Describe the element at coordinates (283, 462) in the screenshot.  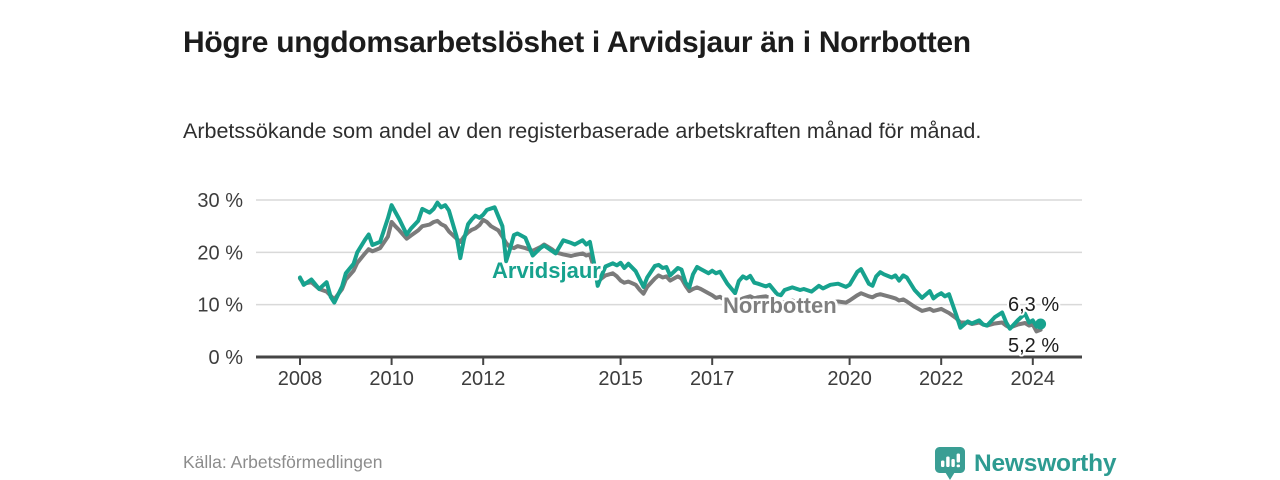
I see `source-attribution: Källa: Arbetsförmedlingen` at that location.